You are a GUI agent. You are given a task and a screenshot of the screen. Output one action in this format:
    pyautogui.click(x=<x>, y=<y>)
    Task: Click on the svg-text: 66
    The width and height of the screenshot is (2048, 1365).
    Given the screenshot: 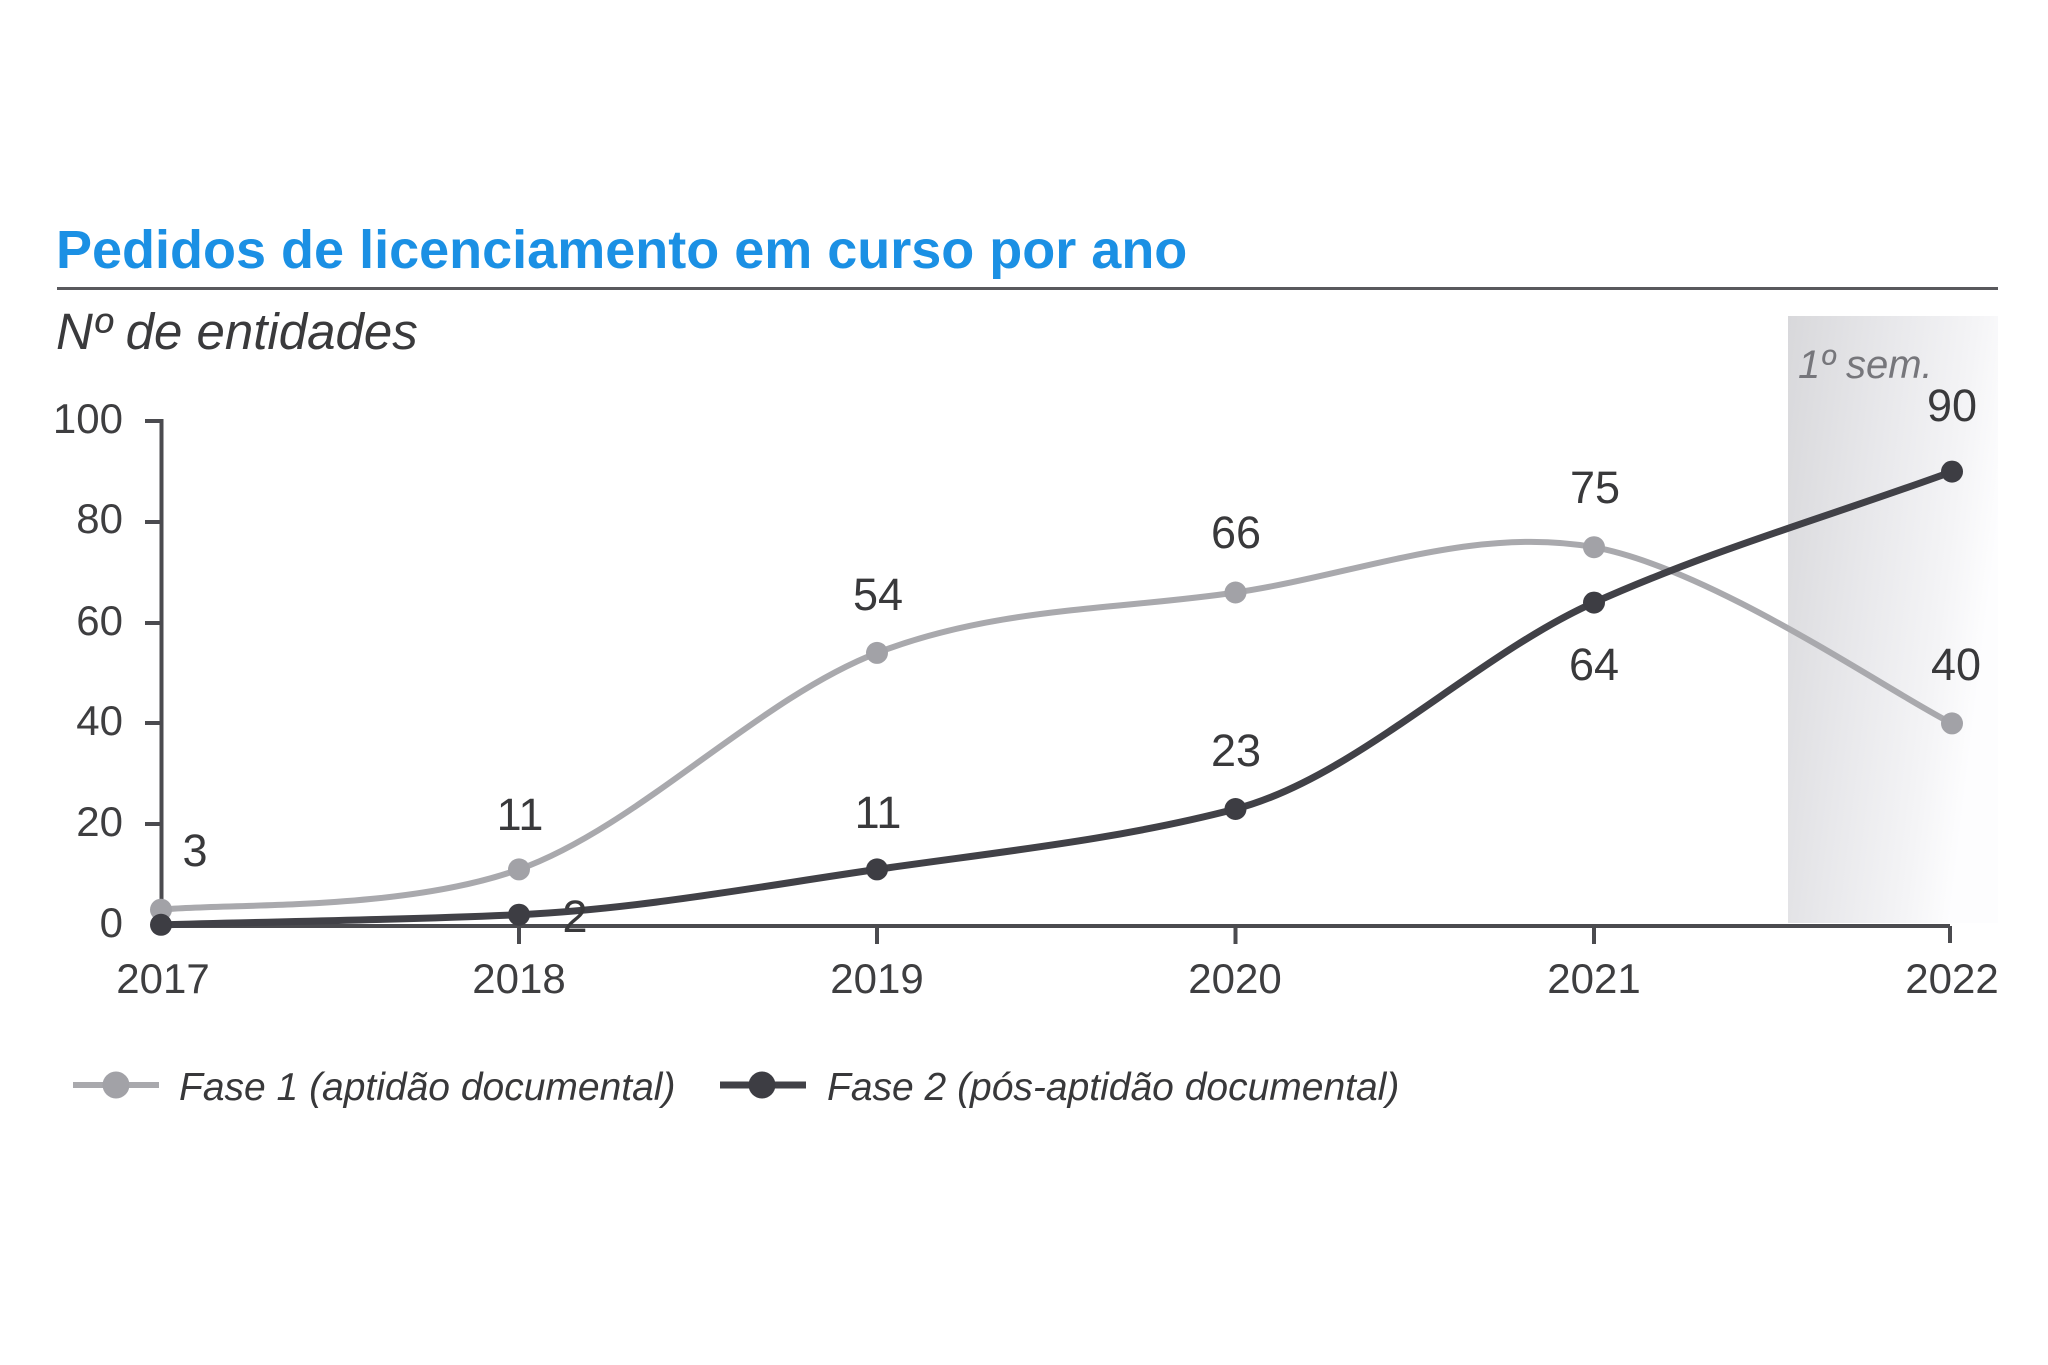 What is the action you would take?
    pyautogui.click(x=1236, y=532)
    